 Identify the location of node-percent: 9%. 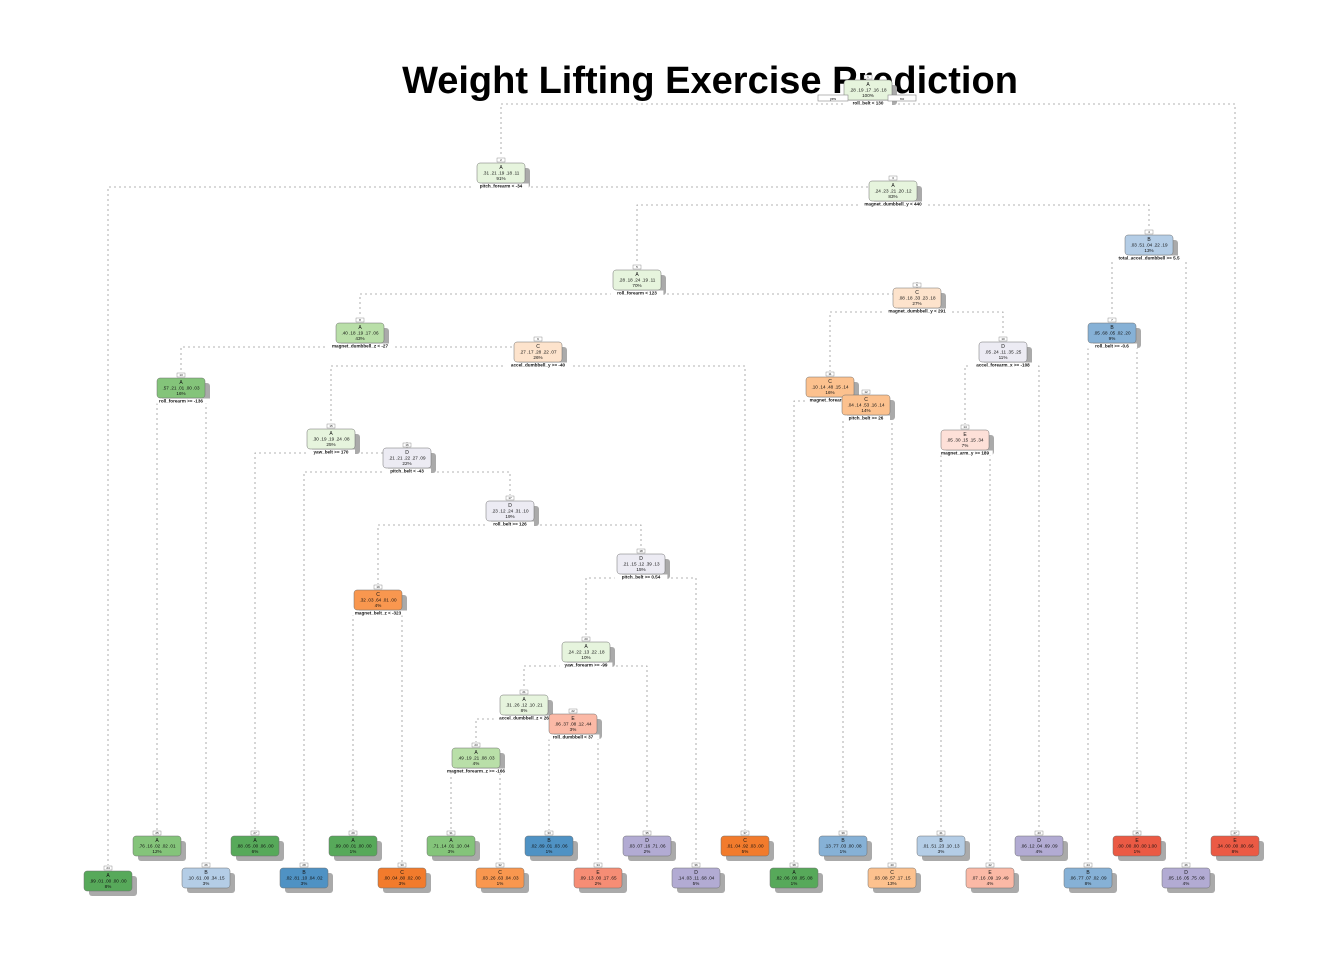
(1112, 338).